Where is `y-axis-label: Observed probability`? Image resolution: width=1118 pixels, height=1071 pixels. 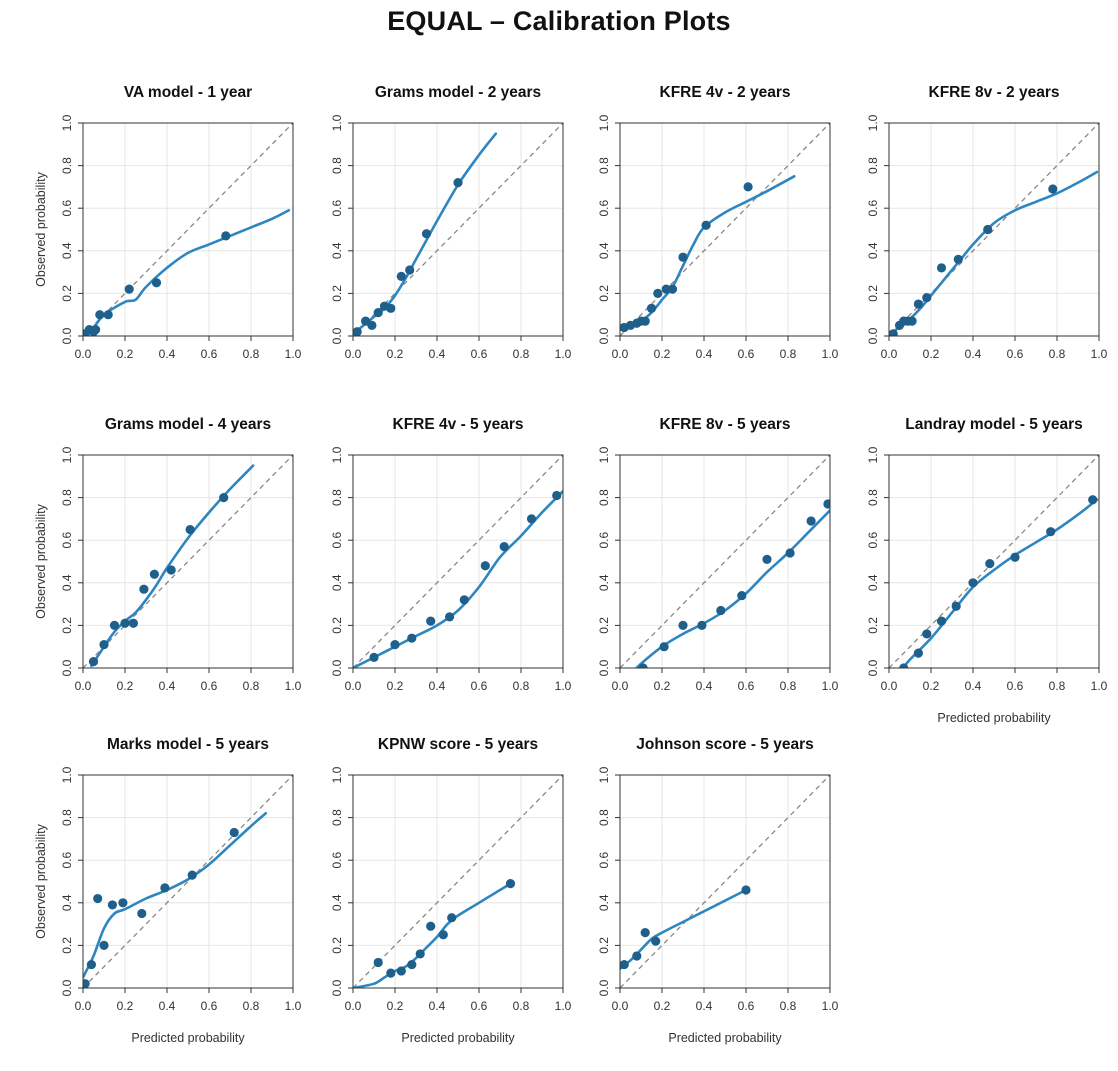
y-axis-label: Observed probability is located at coordinates (41, 880).